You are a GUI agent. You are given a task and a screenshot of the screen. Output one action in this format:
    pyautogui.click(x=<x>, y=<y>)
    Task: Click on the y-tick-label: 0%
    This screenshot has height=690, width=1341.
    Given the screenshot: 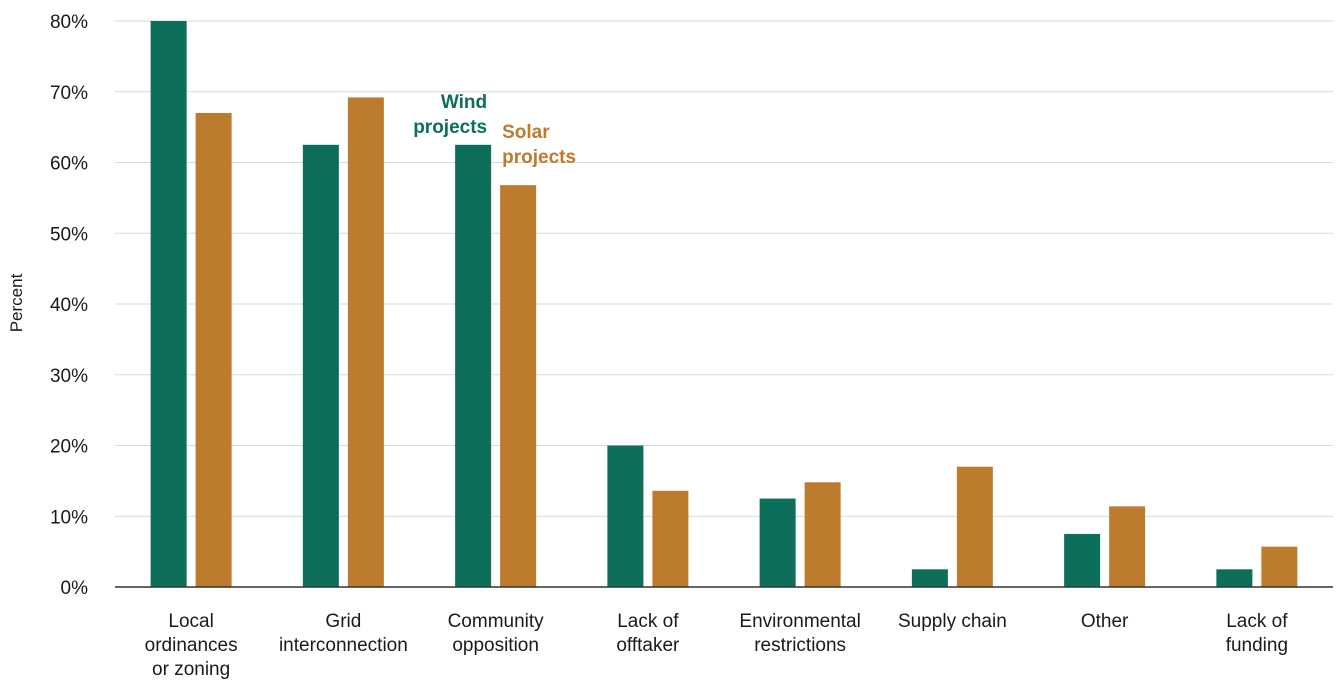 What is the action you would take?
    pyautogui.click(x=75, y=588)
    